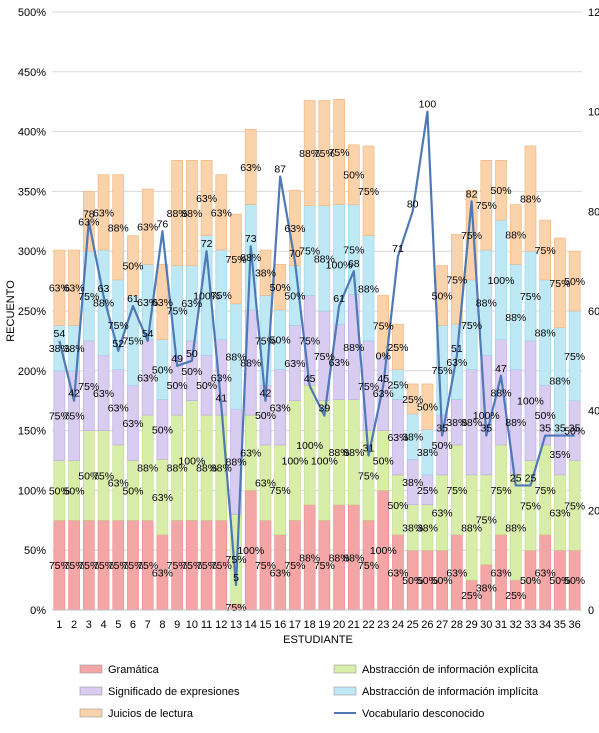 The width and height of the screenshot is (599, 733). What do you see at coordinates (89, 625) in the screenshot?
I see `x-tick-label: 3` at bounding box center [89, 625].